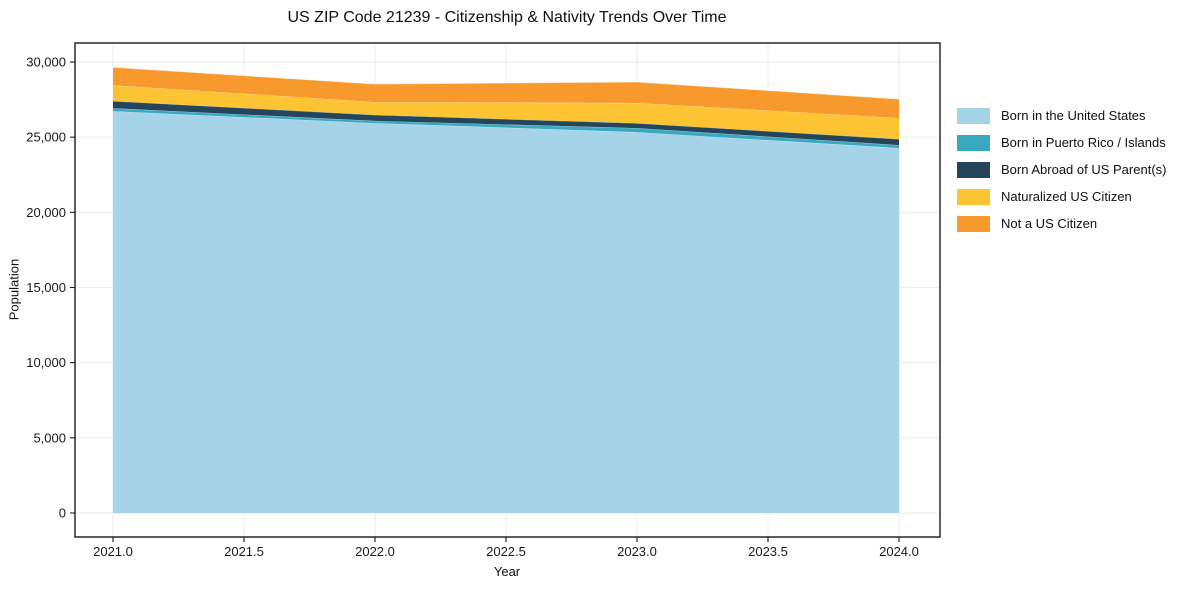 Image resolution: width=1189 pixels, height=590 pixels. What do you see at coordinates (46, 287) in the screenshot?
I see `y-tick-label: 15,000` at bounding box center [46, 287].